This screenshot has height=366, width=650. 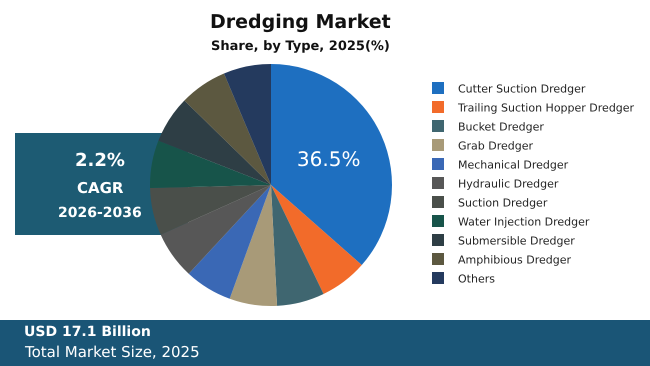 What do you see at coordinates (477, 279) in the screenshot?
I see `legend-label: Others` at bounding box center [477, 279].